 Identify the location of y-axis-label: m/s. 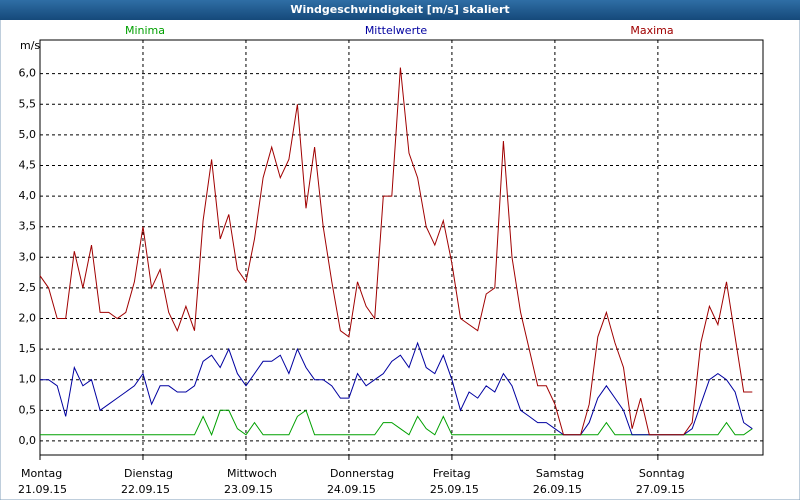
(30, 45).